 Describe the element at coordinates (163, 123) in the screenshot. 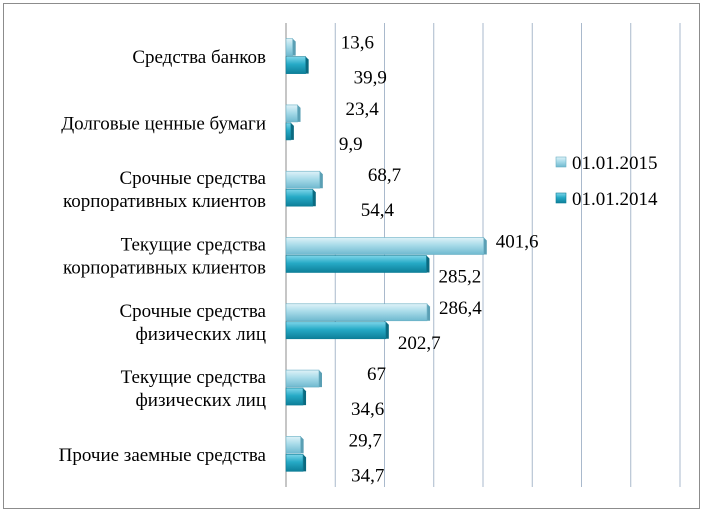

I see `category-label: Долговые ценные бумаги` at that location.